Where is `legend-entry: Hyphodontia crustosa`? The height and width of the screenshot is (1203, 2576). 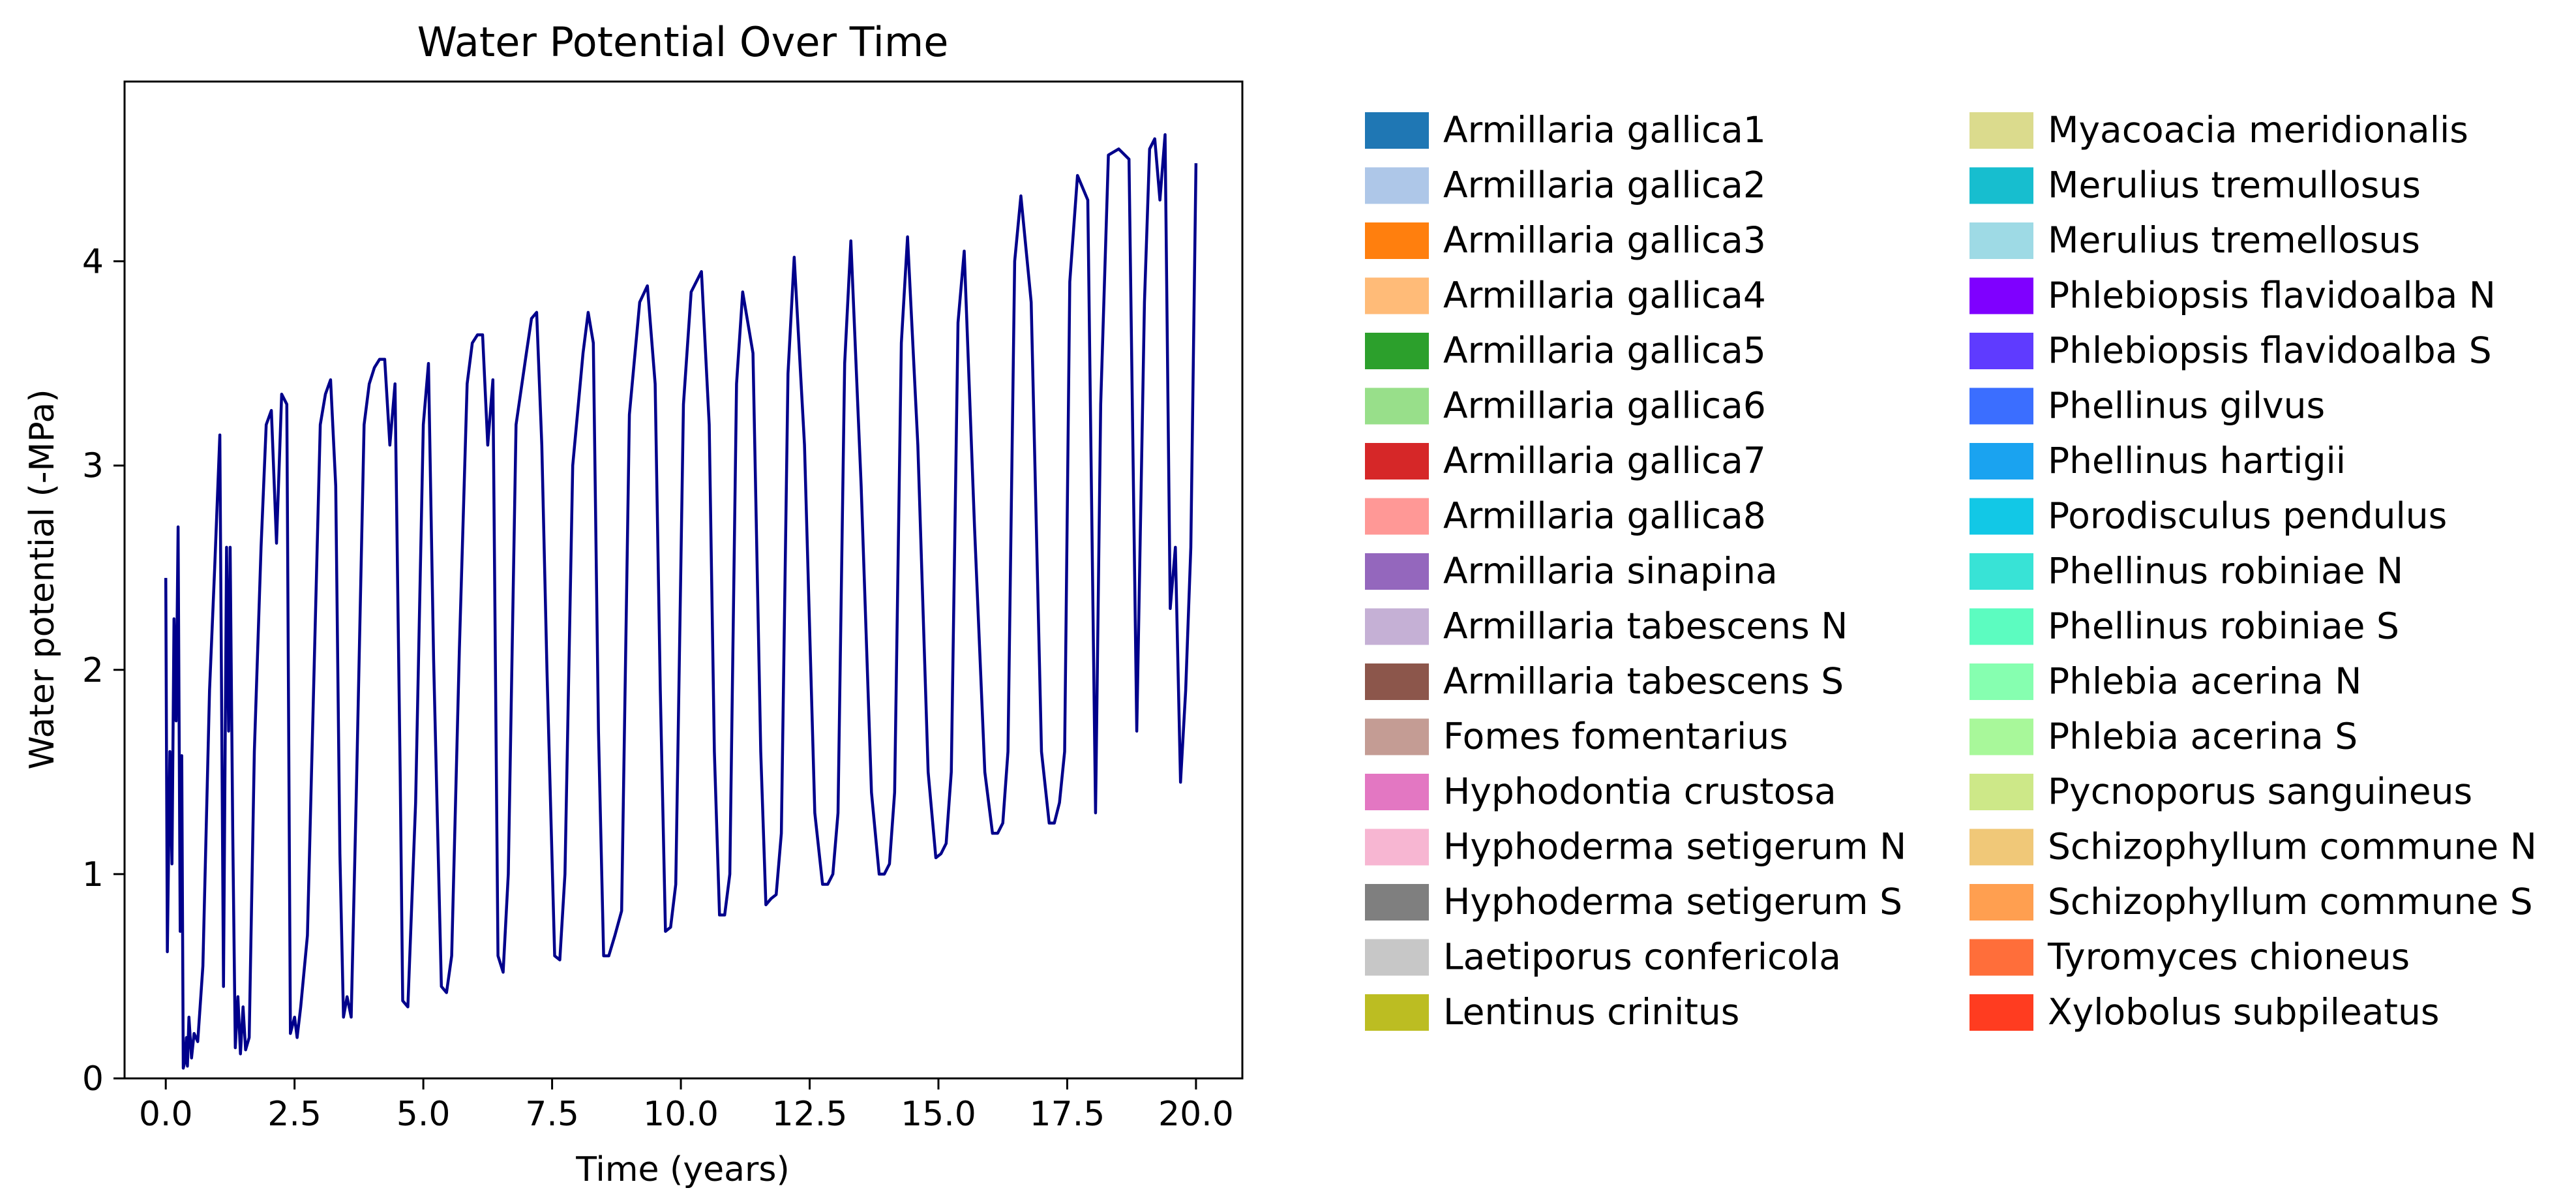 legend-entry: Hyphodontia crustosa is located at coordinates (1600, 791).